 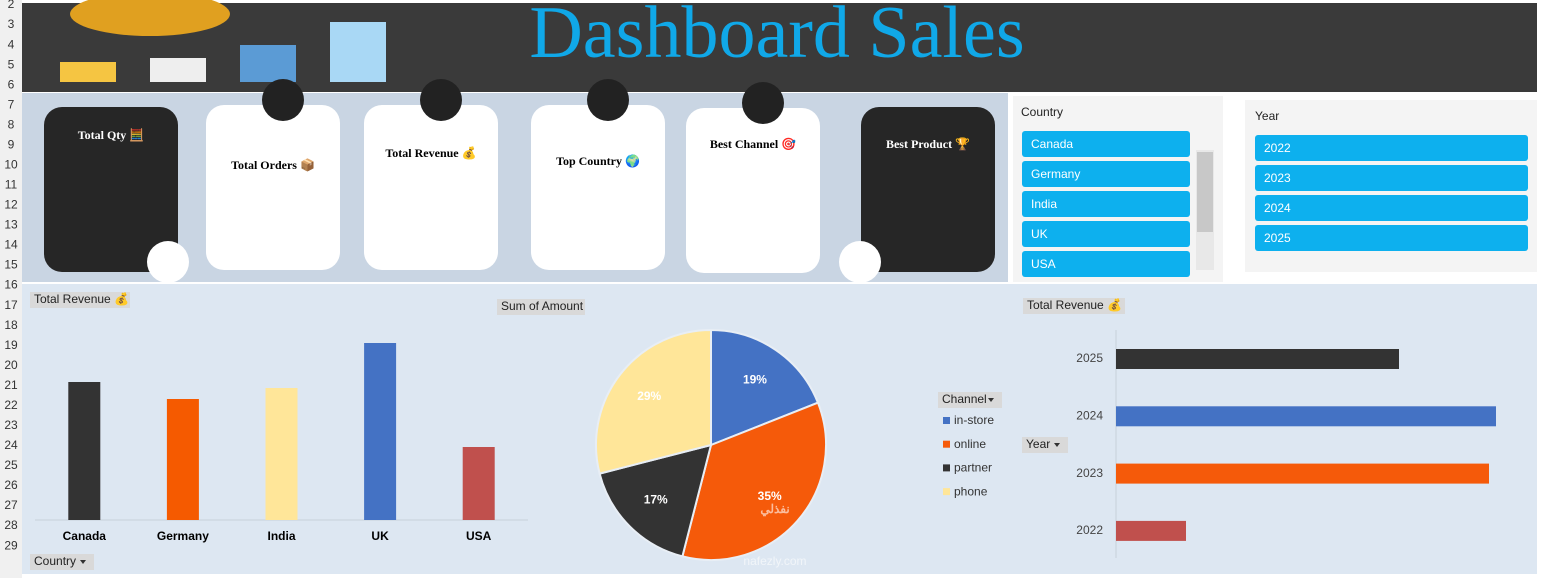 I want to click on data-label: 19%, so click(x=755, y=379).